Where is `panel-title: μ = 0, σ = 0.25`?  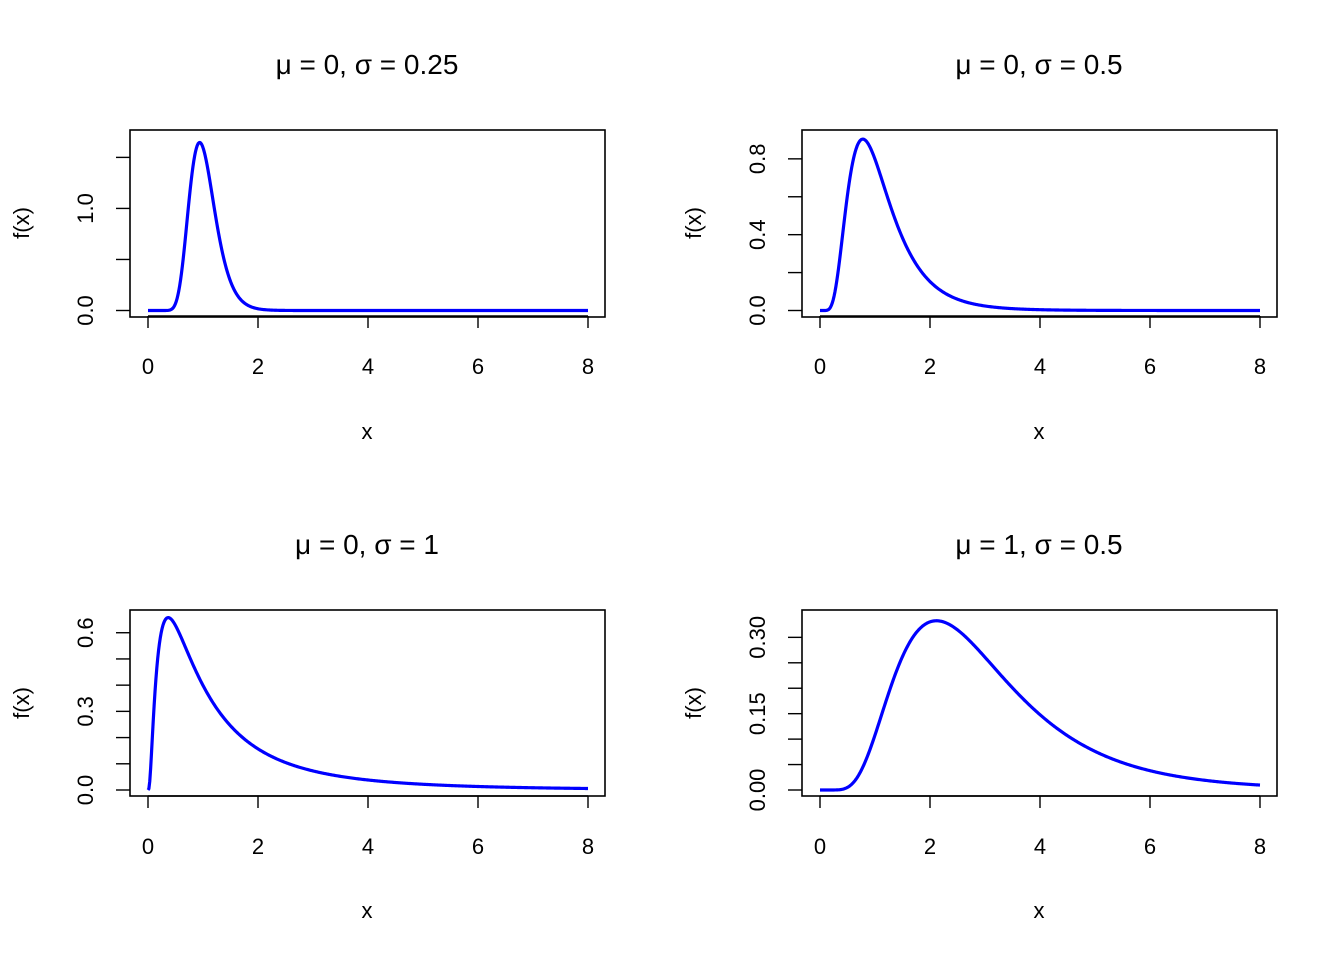
panel-title: μ = 0, σ = 0.25 is located at coordinates (367, 64).